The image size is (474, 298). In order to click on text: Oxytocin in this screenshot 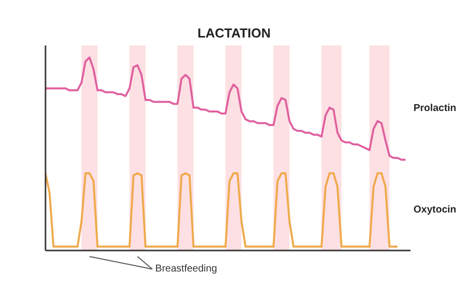, I will do `click(435, 210)`.